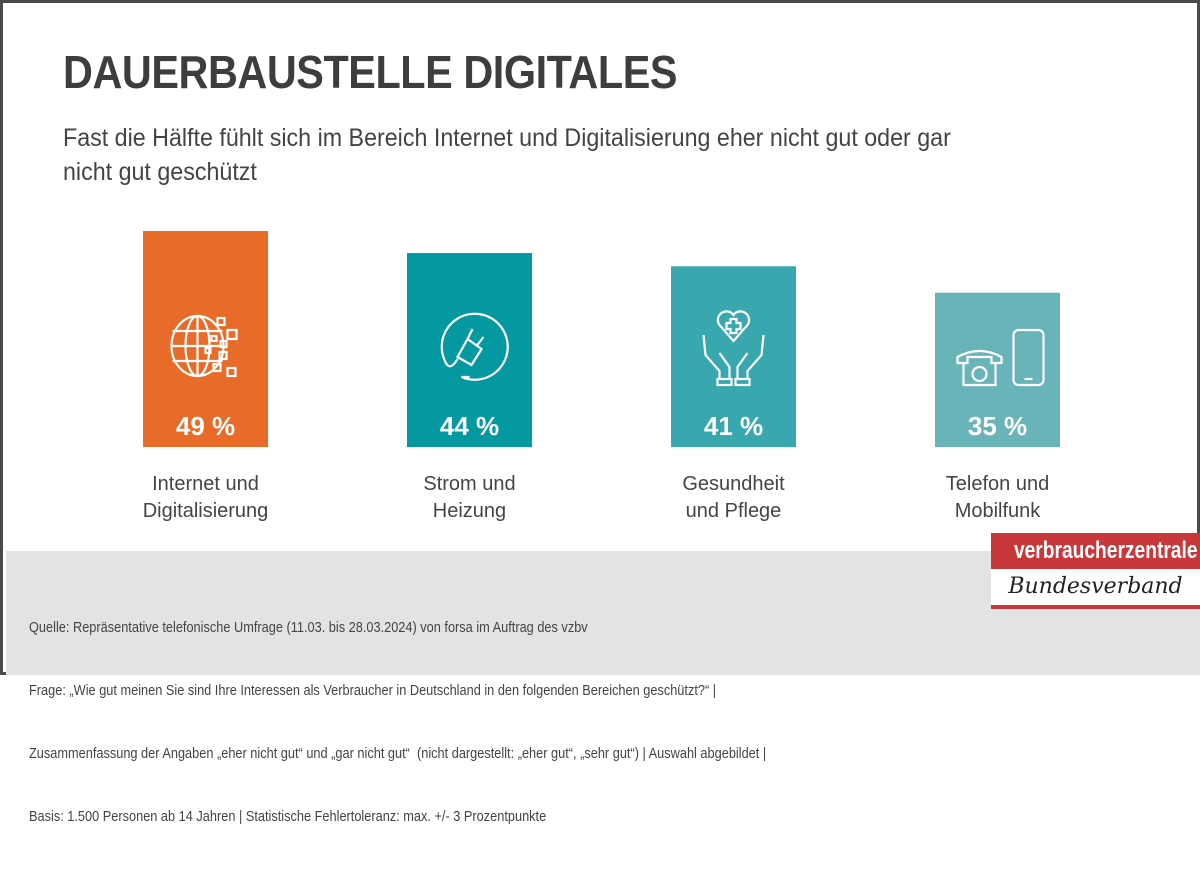 The height and width of the screenshot is (870, 1200). Describe the element at coordinates (474, 346) in the screenshot. I see `power-plug-icon` at that location.